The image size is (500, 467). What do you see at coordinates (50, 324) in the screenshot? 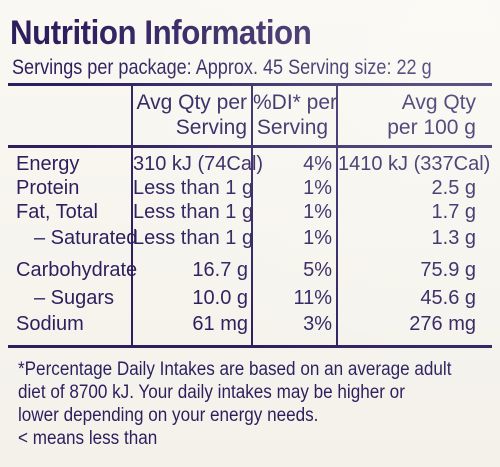
I see `row-label: Sodium` at bounding box center [50, 324].